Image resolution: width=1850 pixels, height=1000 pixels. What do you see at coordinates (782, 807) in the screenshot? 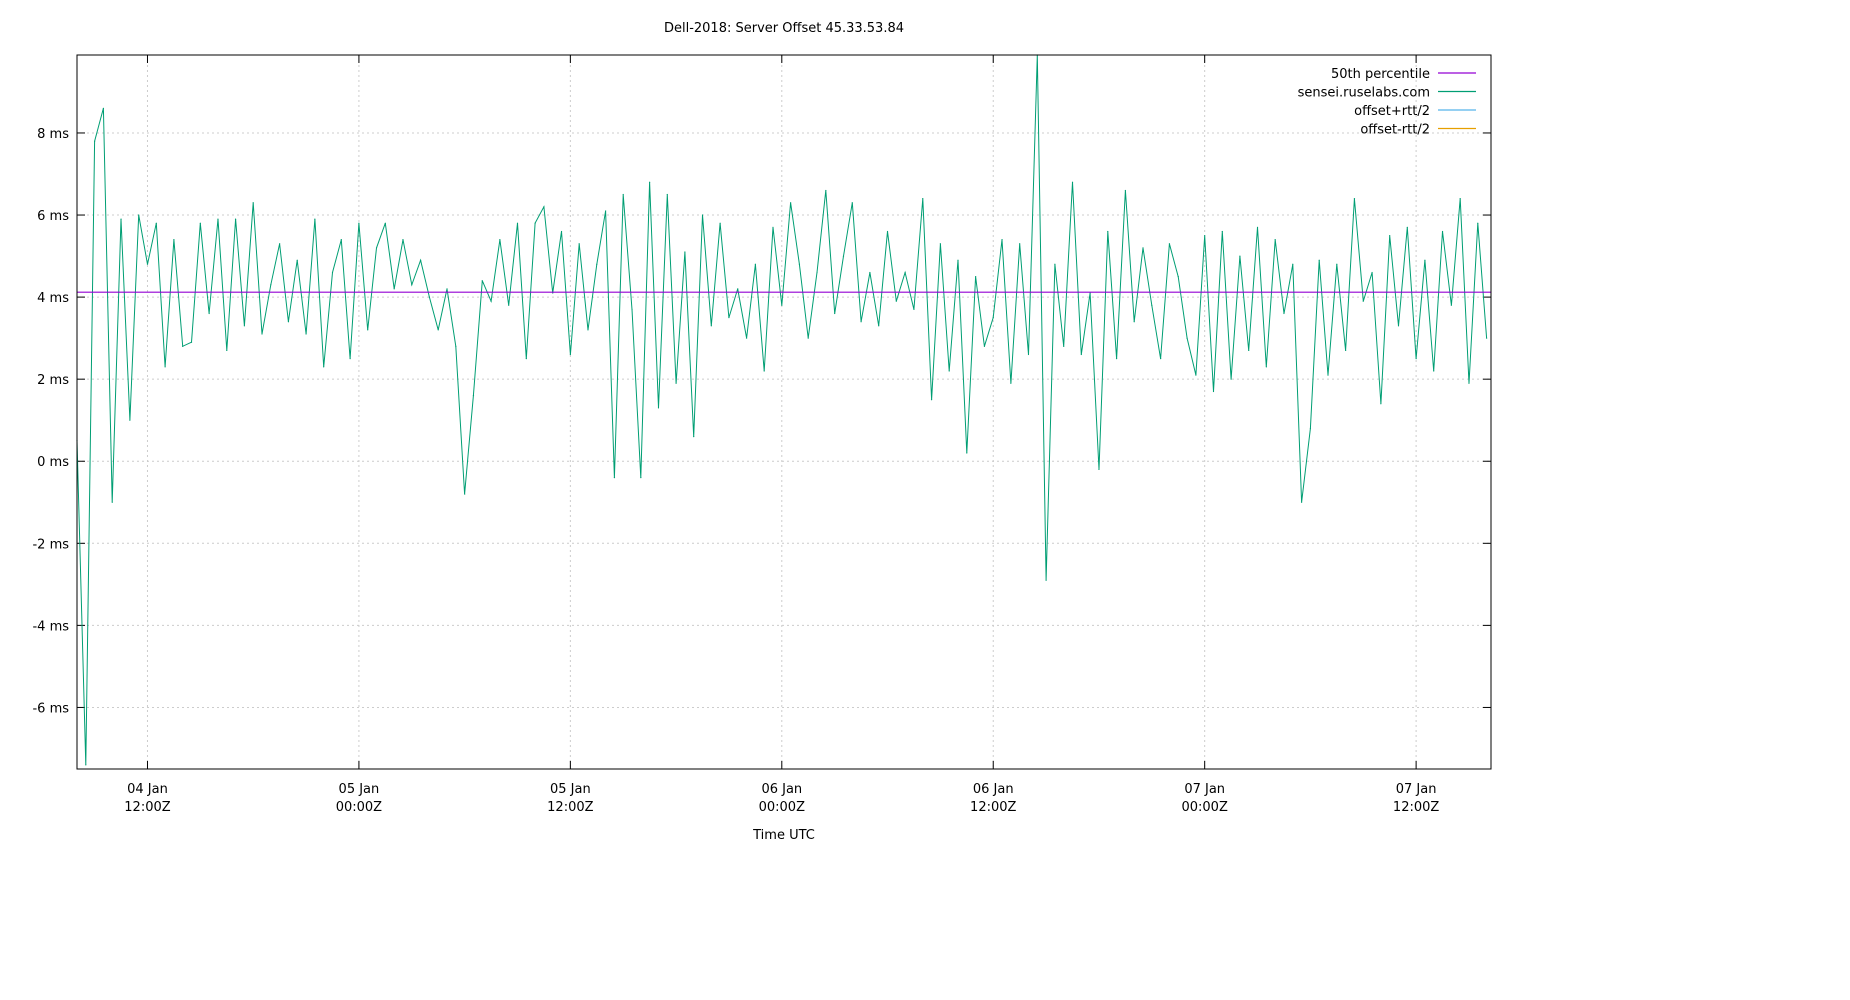
I see `x-tick-label-time: 00:00Z` at bounding box center [782, 807].